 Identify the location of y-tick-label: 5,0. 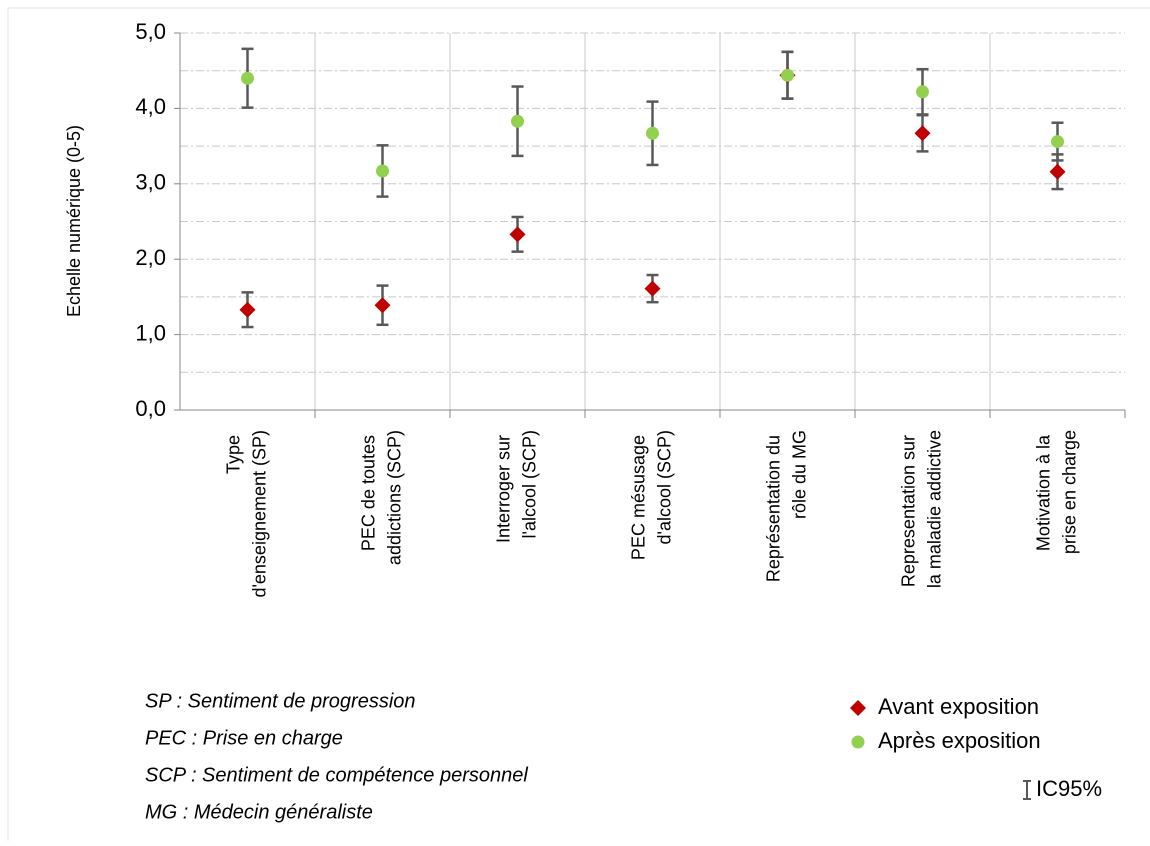
(150, 31).